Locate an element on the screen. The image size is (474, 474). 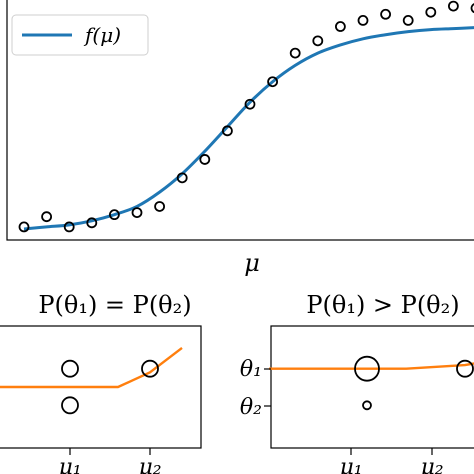
right-xtick-label-1: μ₁ is located at coordinates (350, 464).